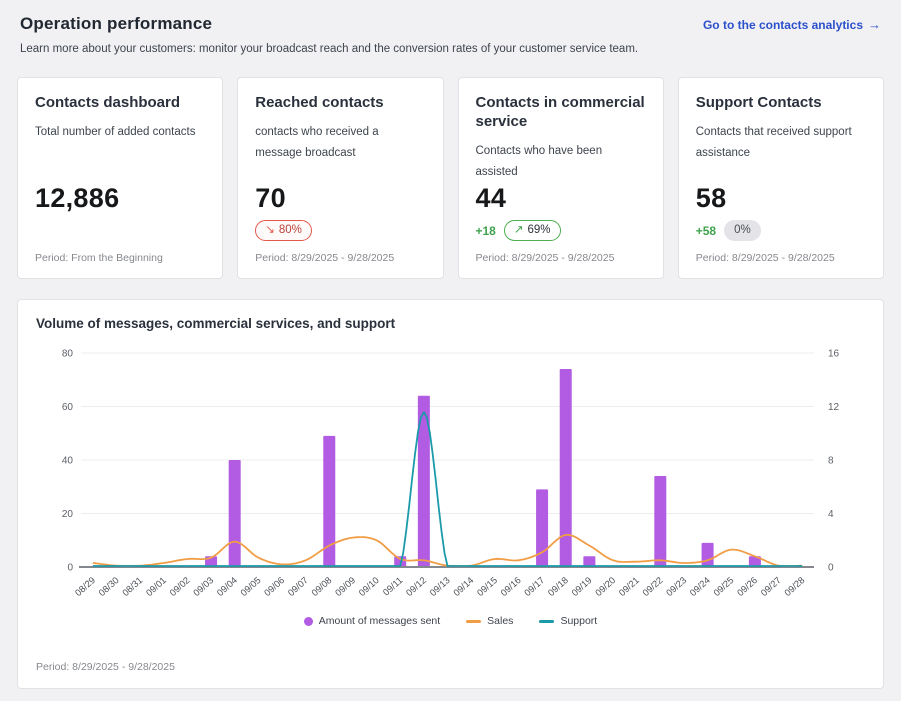  What do you see at coordinates (539, 161) in the screenshot?
I see `card-description: Contacts who have been assisted` at bounding box center [539, 161].